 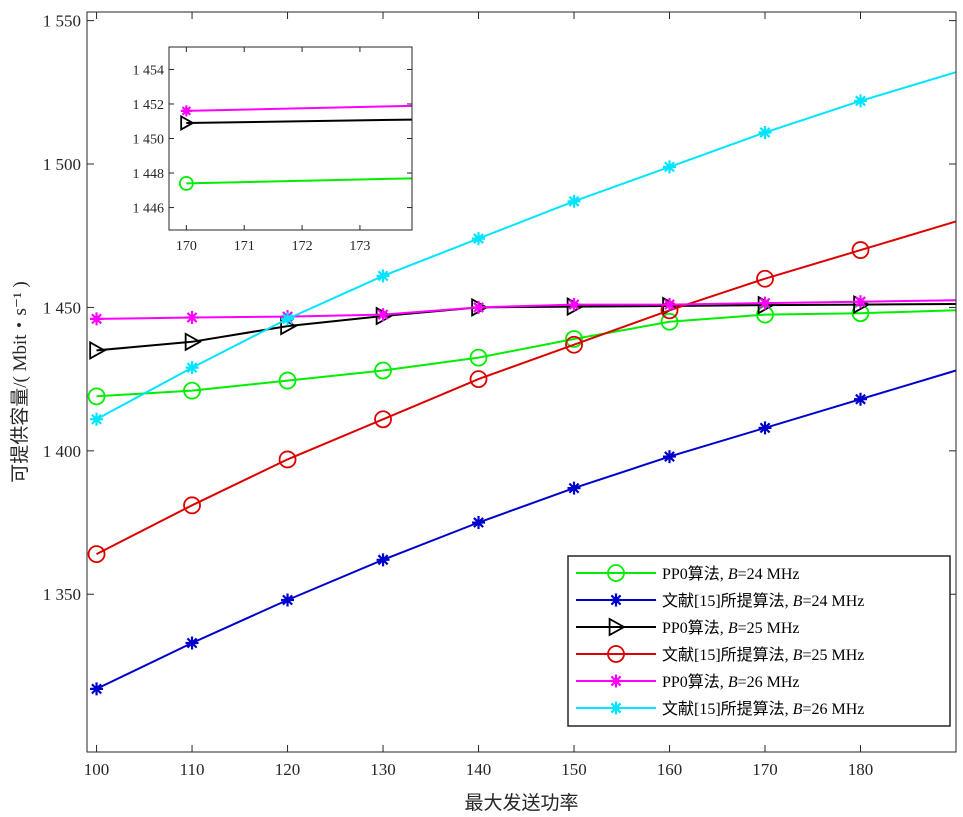 I want to click on legend-label: PP0算法, B=26 MHz, so click(x=731, y=681).